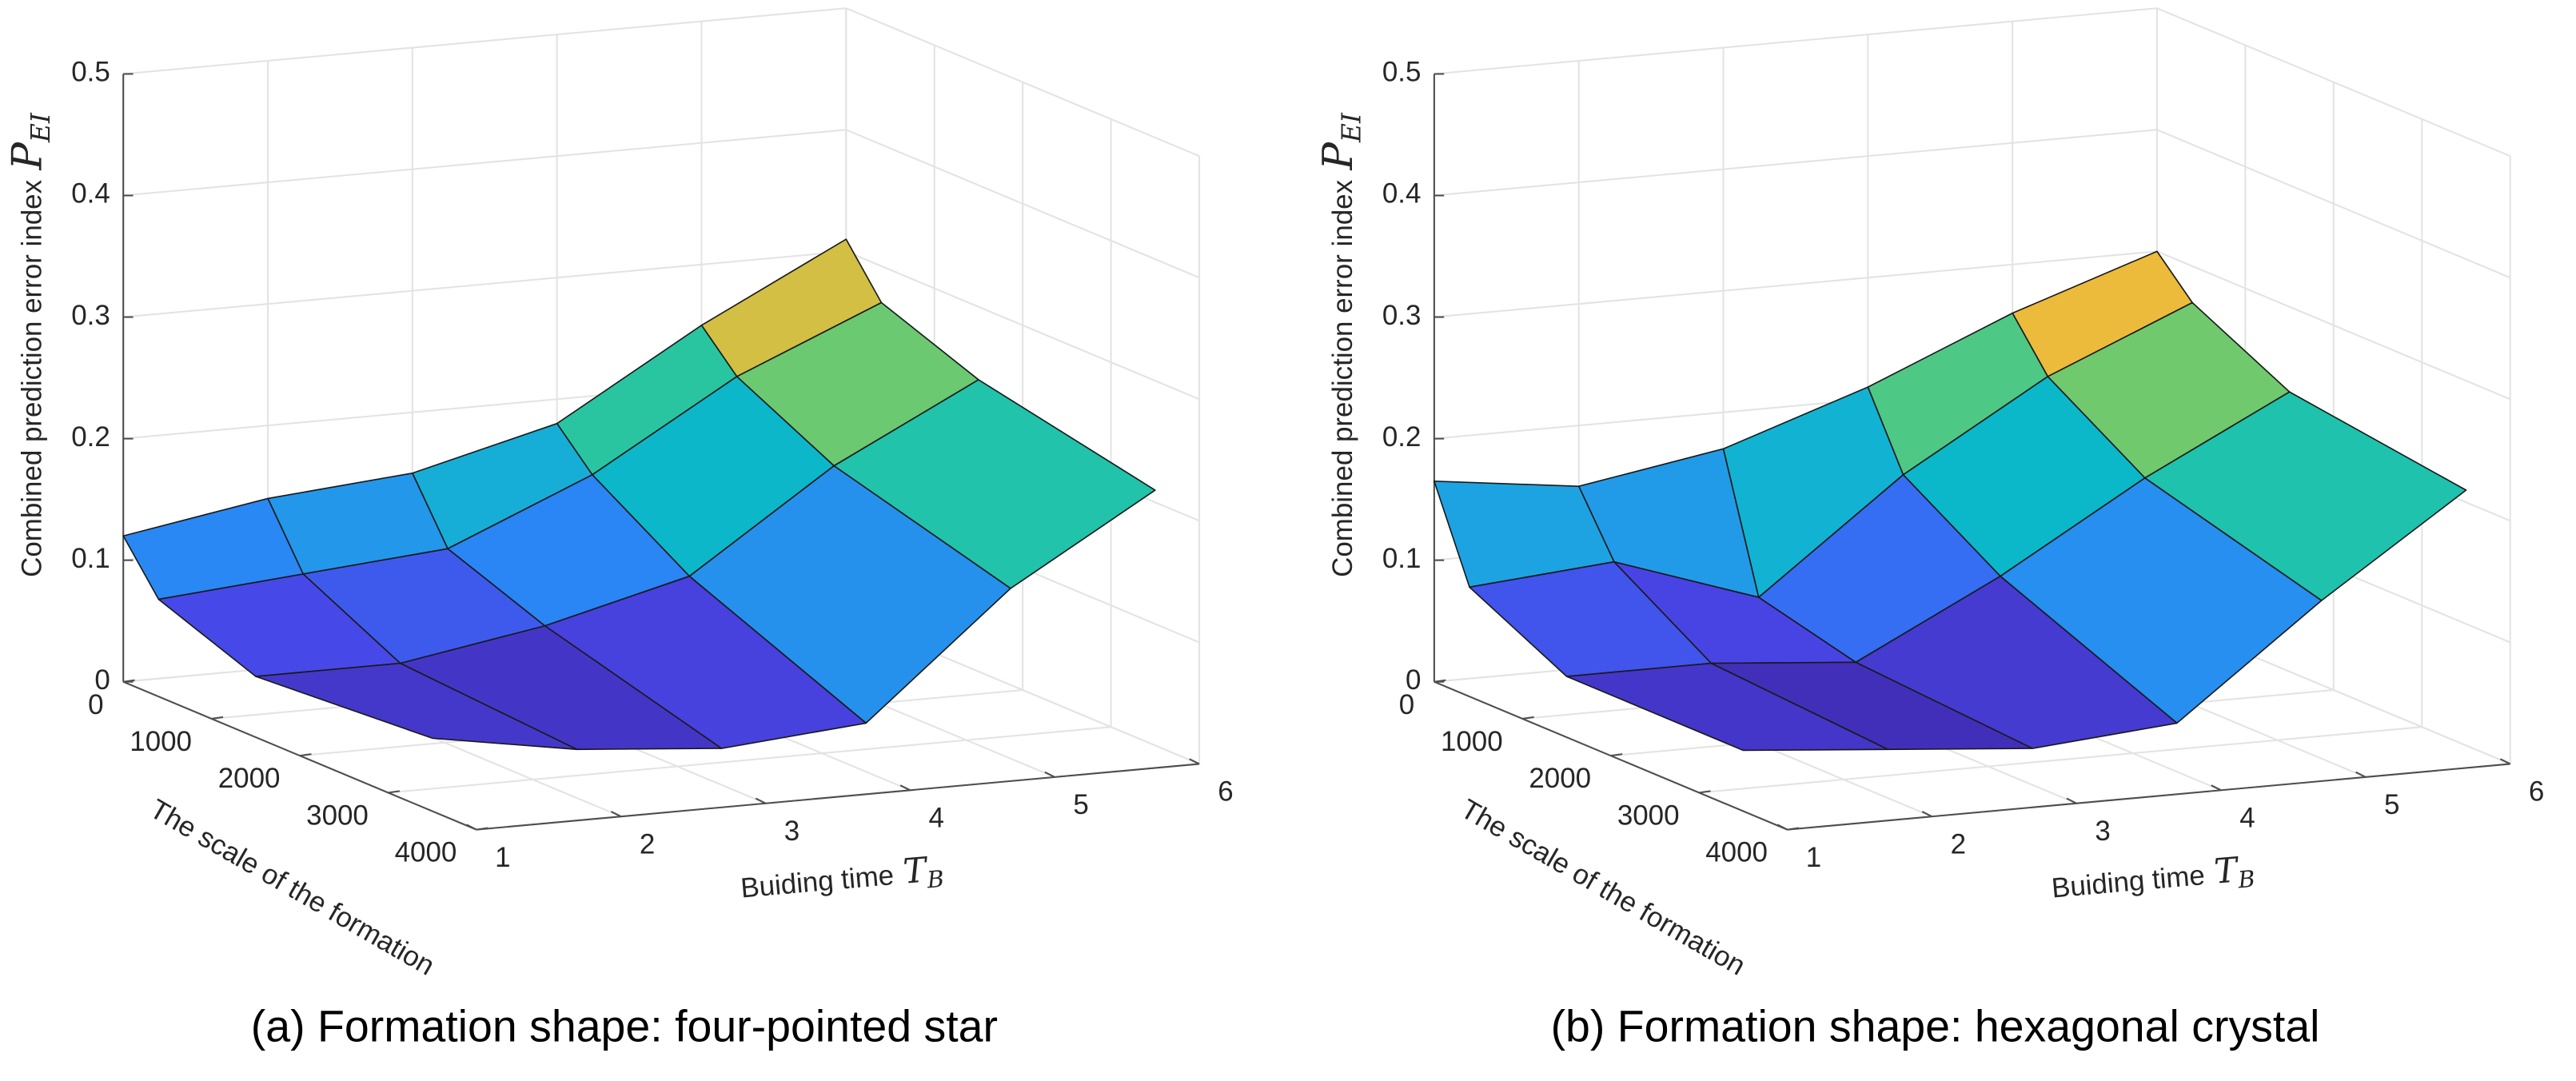 This screenshot has width=2576, height=1081. What do you see at coordinates (1936, 1026) in the screenshot?
I see `chart-title: (b) Formation shape: hexagonal crystal` at bounding box center [1936, 1026].